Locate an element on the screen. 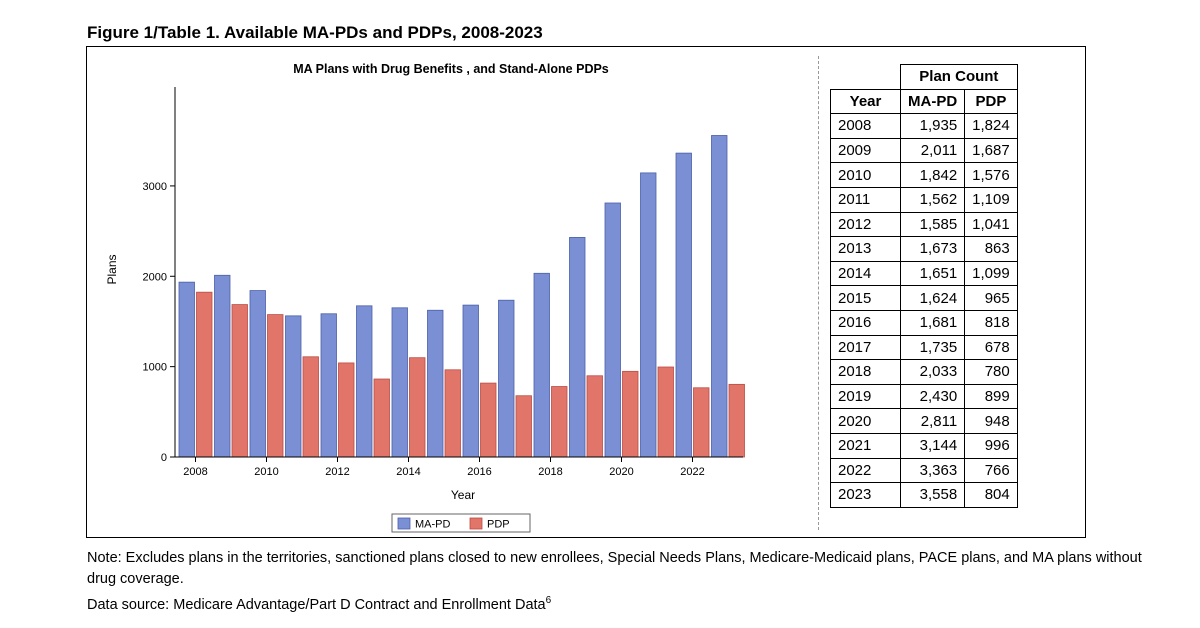 The height and width of the screenshot is (628, 1200). y-tick-label: 2000 is located at coordinates (155, 277).